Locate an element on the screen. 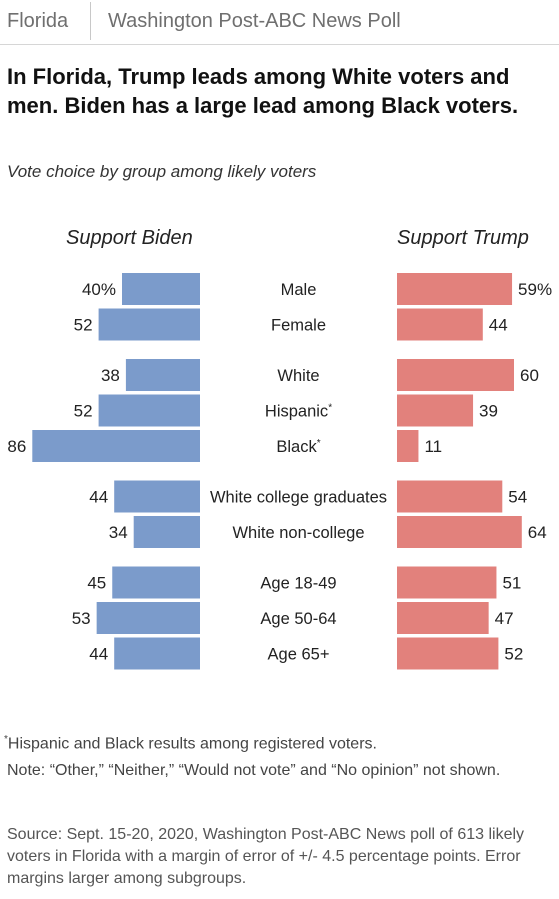 The height and width of the screenshot is (899, 559). label-biden-female: 52 is located at coordinates (83, 325).